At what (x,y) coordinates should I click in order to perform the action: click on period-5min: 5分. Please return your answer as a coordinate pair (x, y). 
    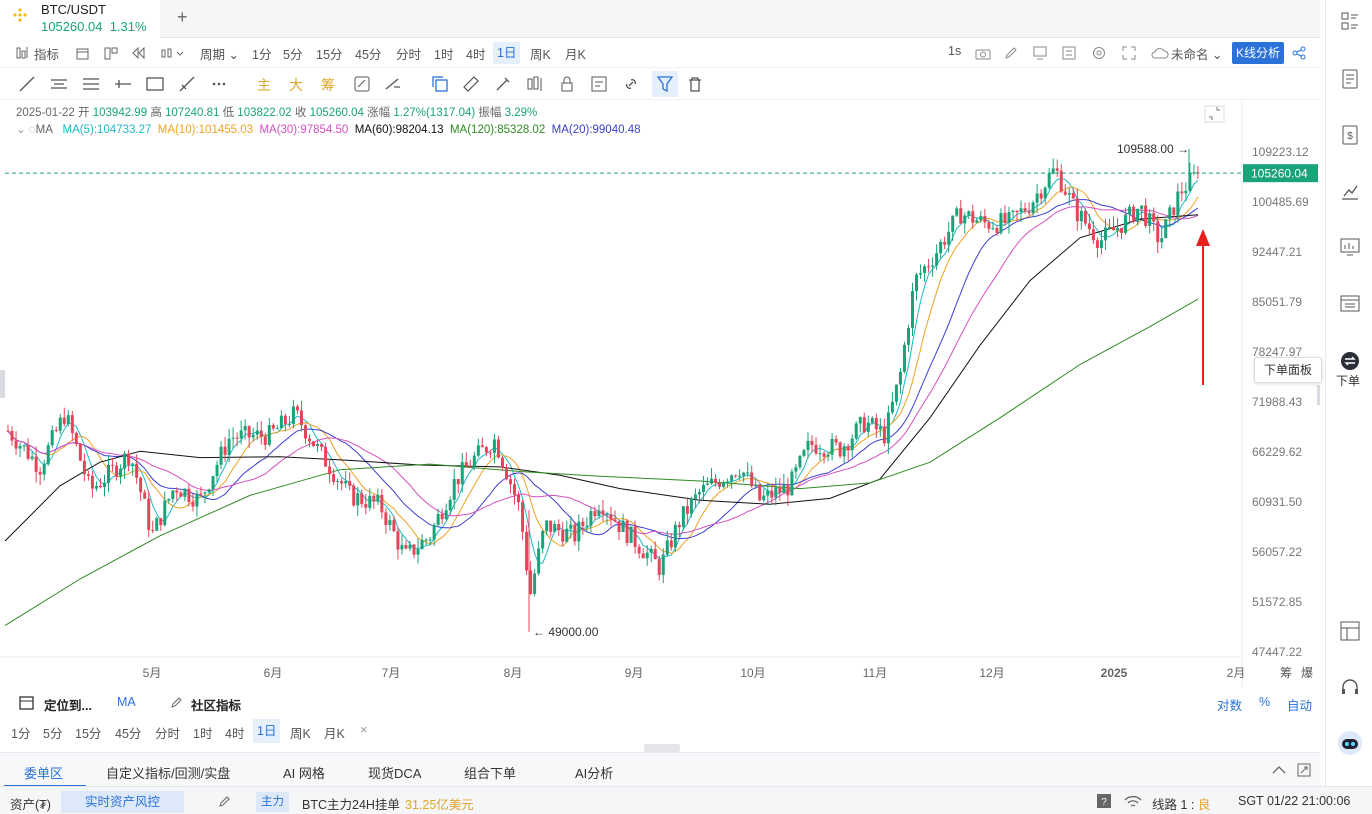
    Looking at the image, I should click on (293, 55).